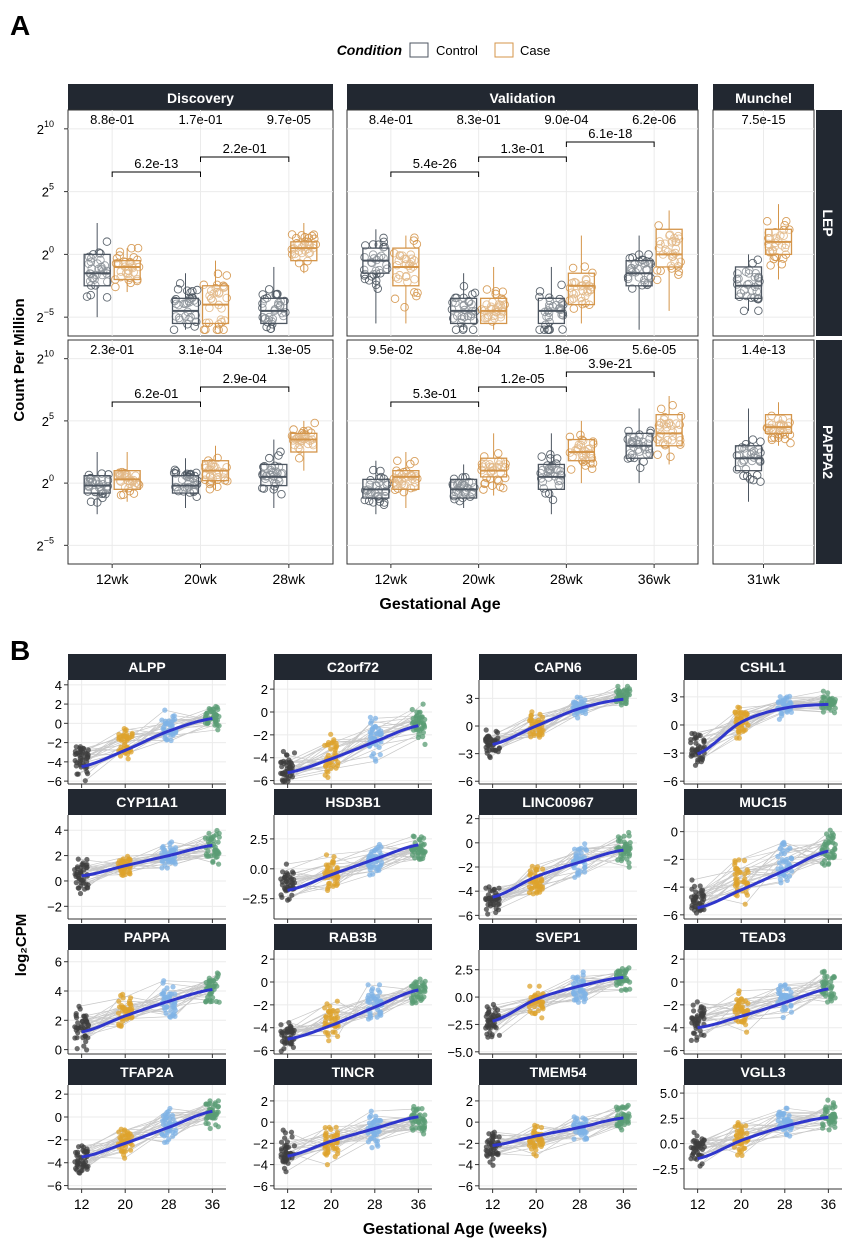 The width and height of the screenshot is (857, 1249). I want to click on pvalue-label: 1.8e-06, so click(566, 349).